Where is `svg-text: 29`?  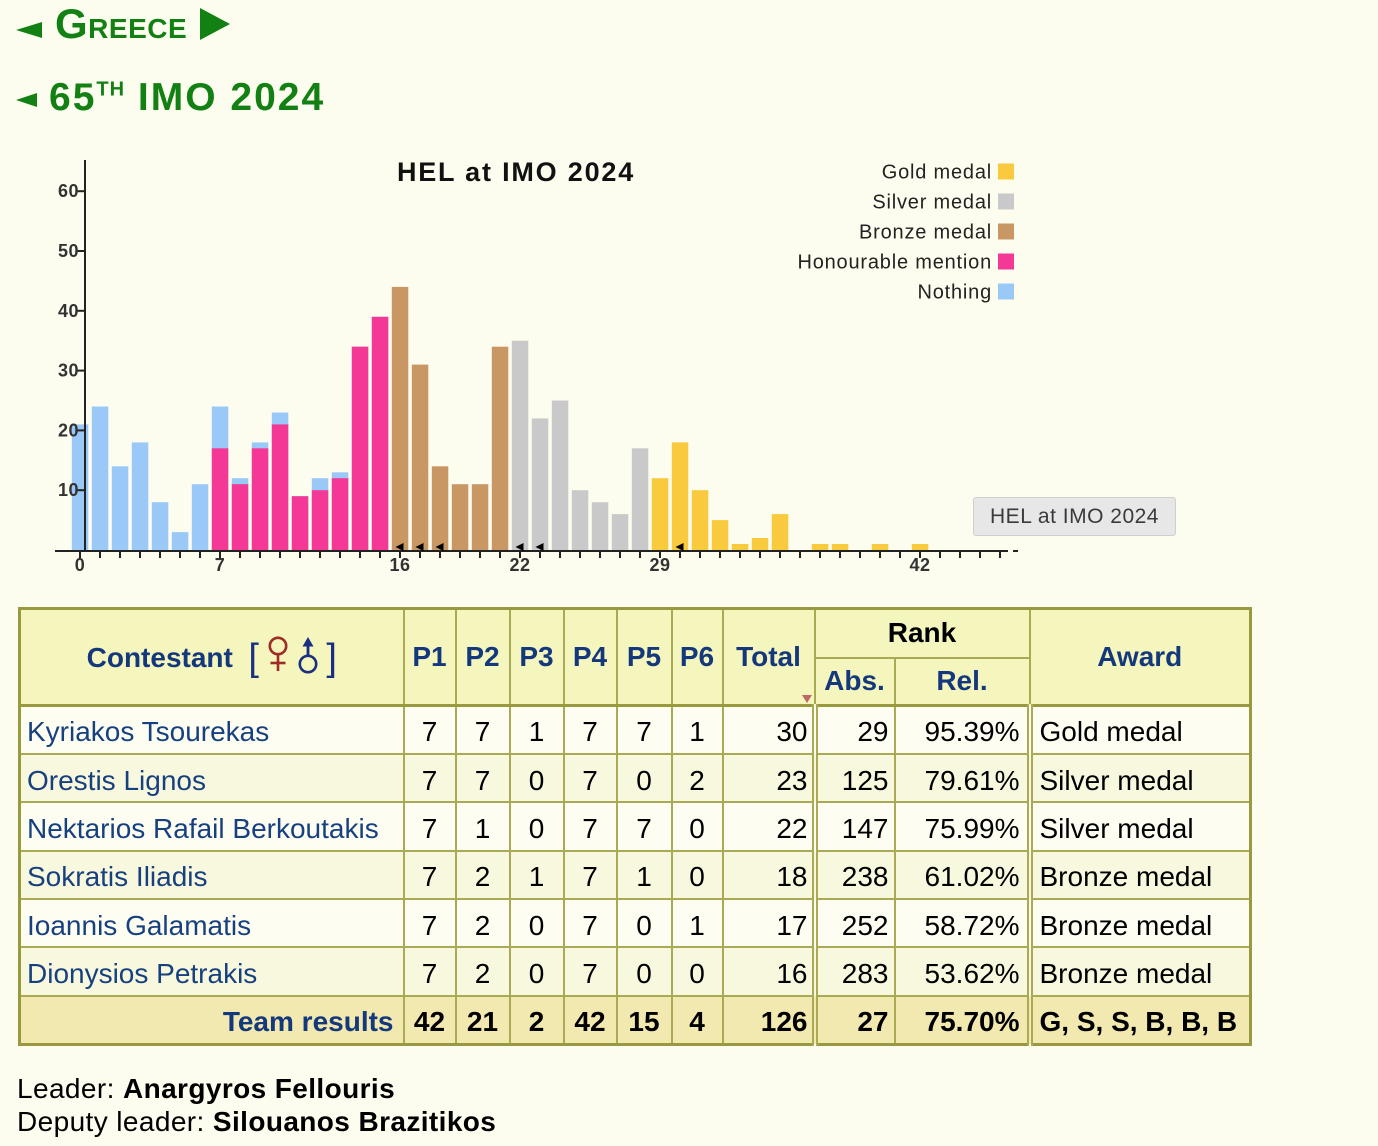
svg-text: 29 is located at coordinates (659, 565).